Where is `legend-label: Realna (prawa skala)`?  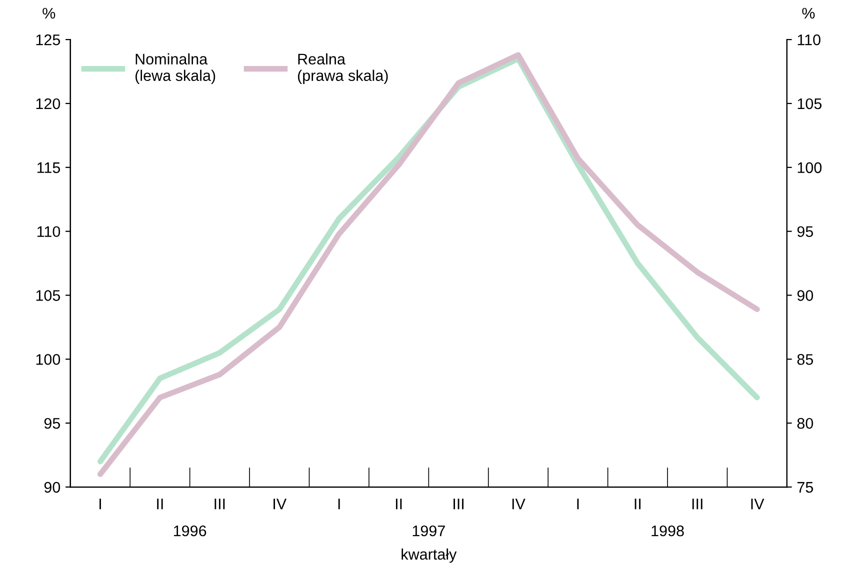
legend-label: Realna (prawa skala) is located at coordinates (343, 68).